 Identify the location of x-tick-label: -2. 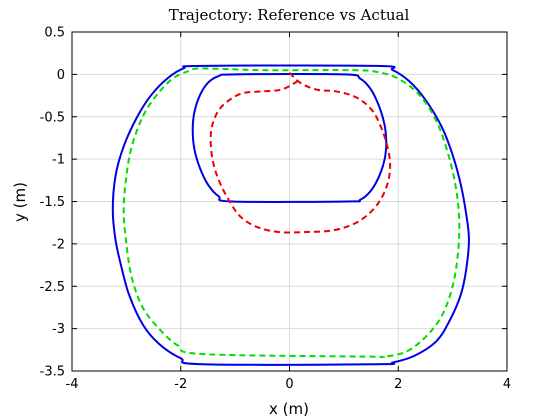
(180, 384).